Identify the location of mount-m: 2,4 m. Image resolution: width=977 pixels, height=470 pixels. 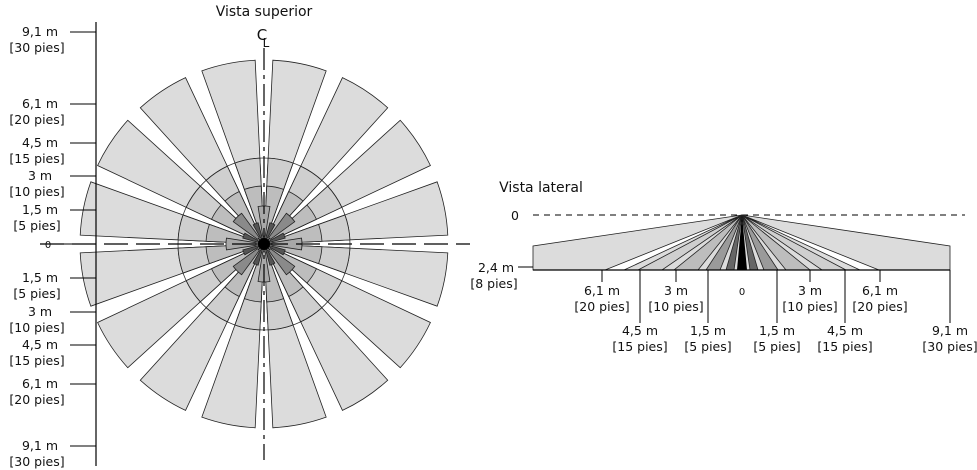
(496, 267).